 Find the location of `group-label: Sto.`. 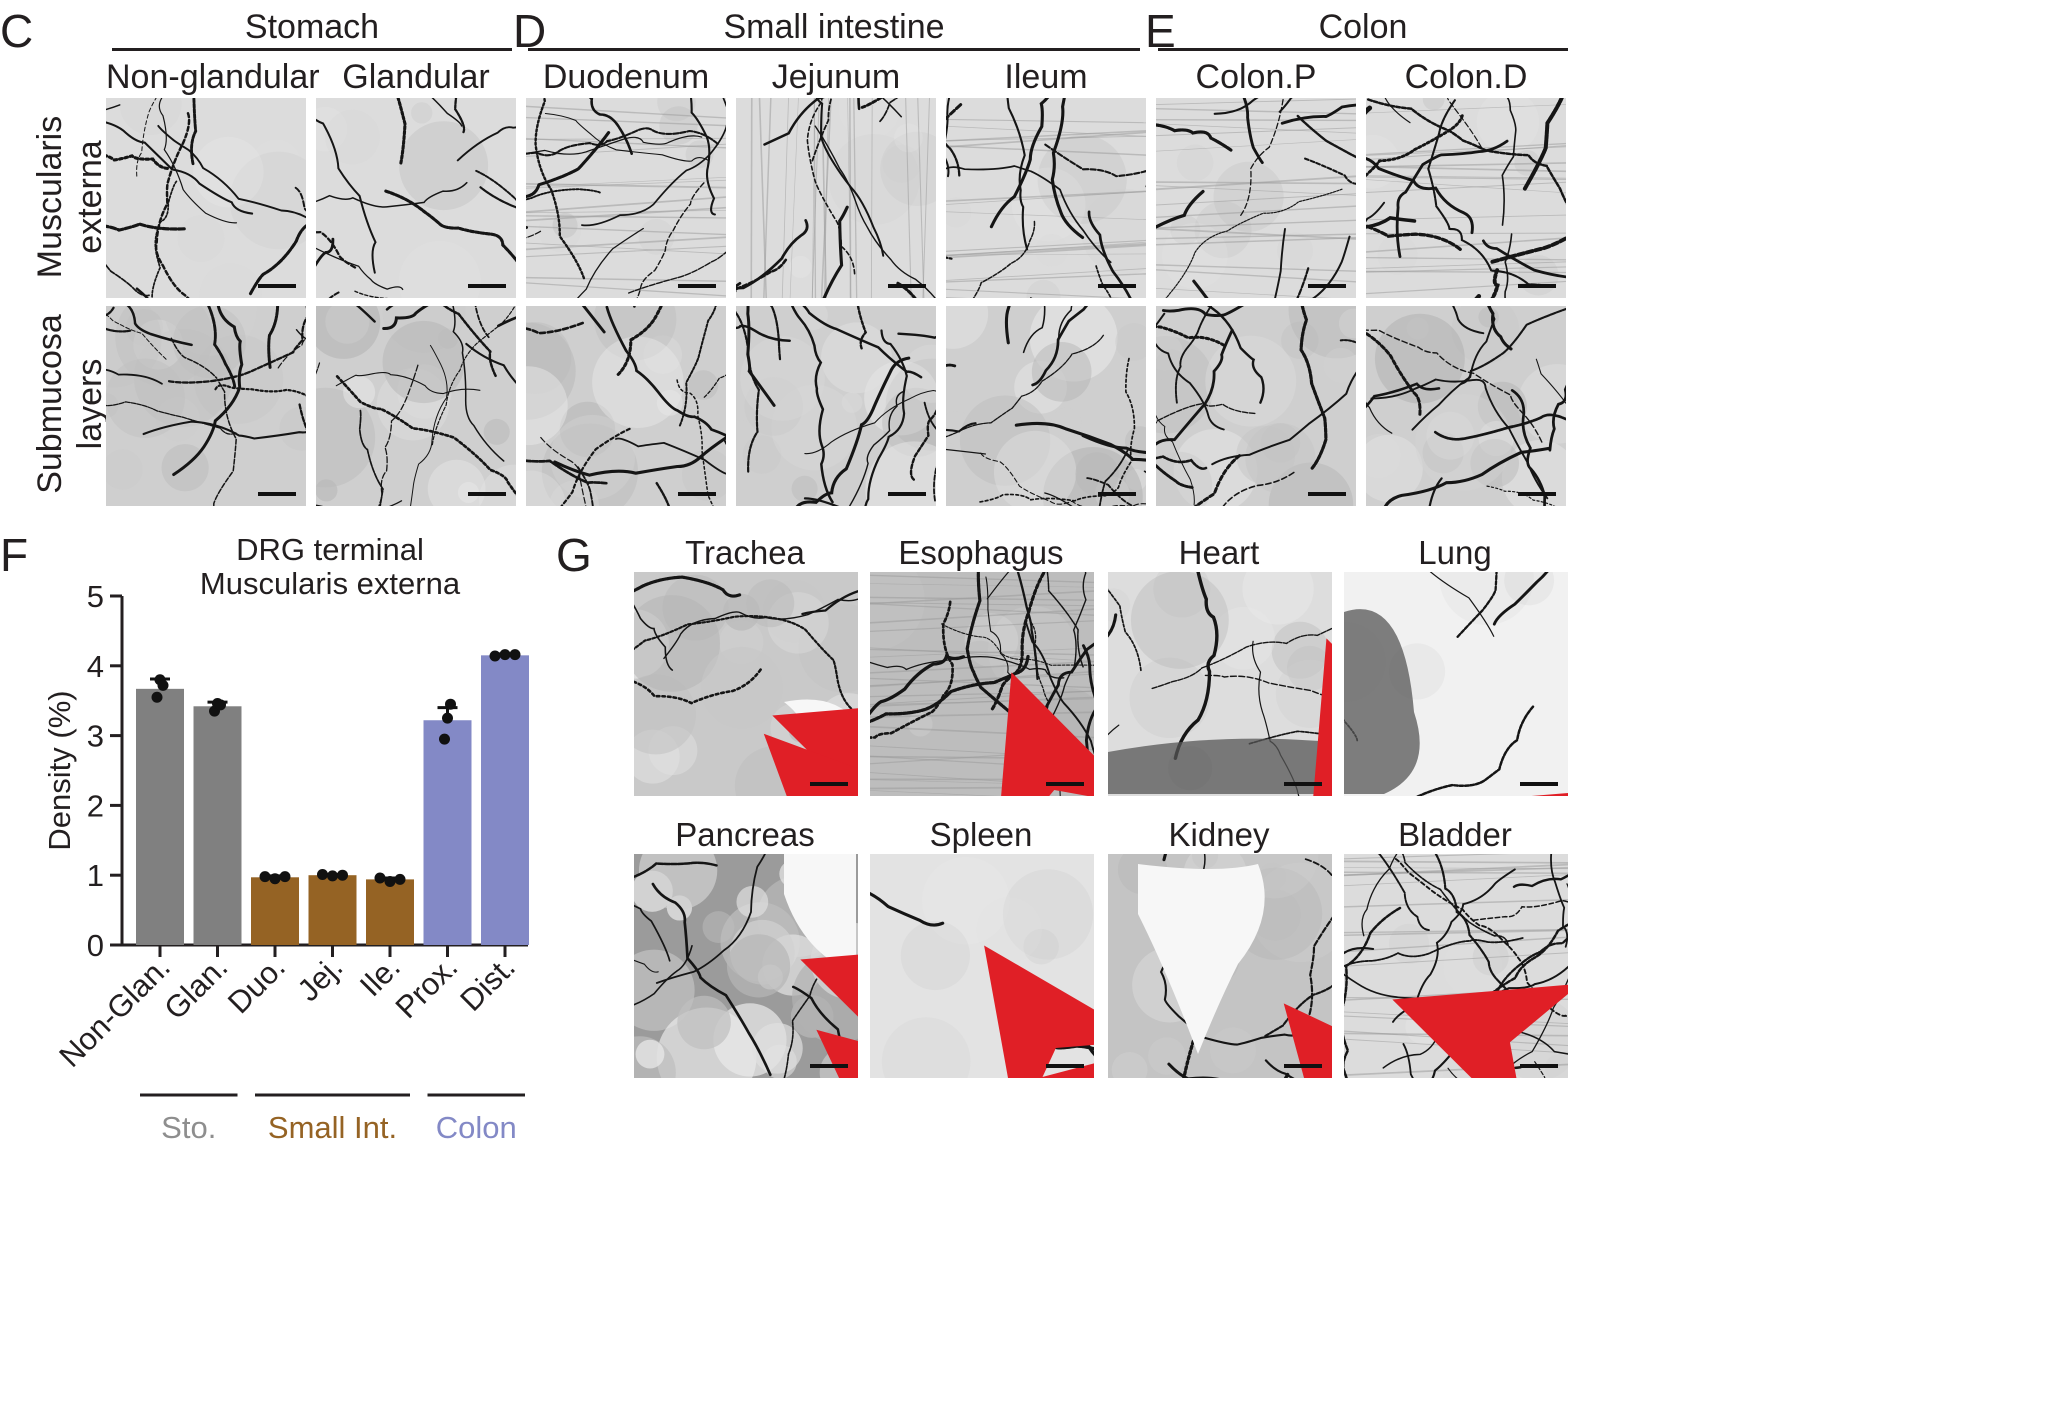

group-label: Sto. is located at coordinates (188, 1127).